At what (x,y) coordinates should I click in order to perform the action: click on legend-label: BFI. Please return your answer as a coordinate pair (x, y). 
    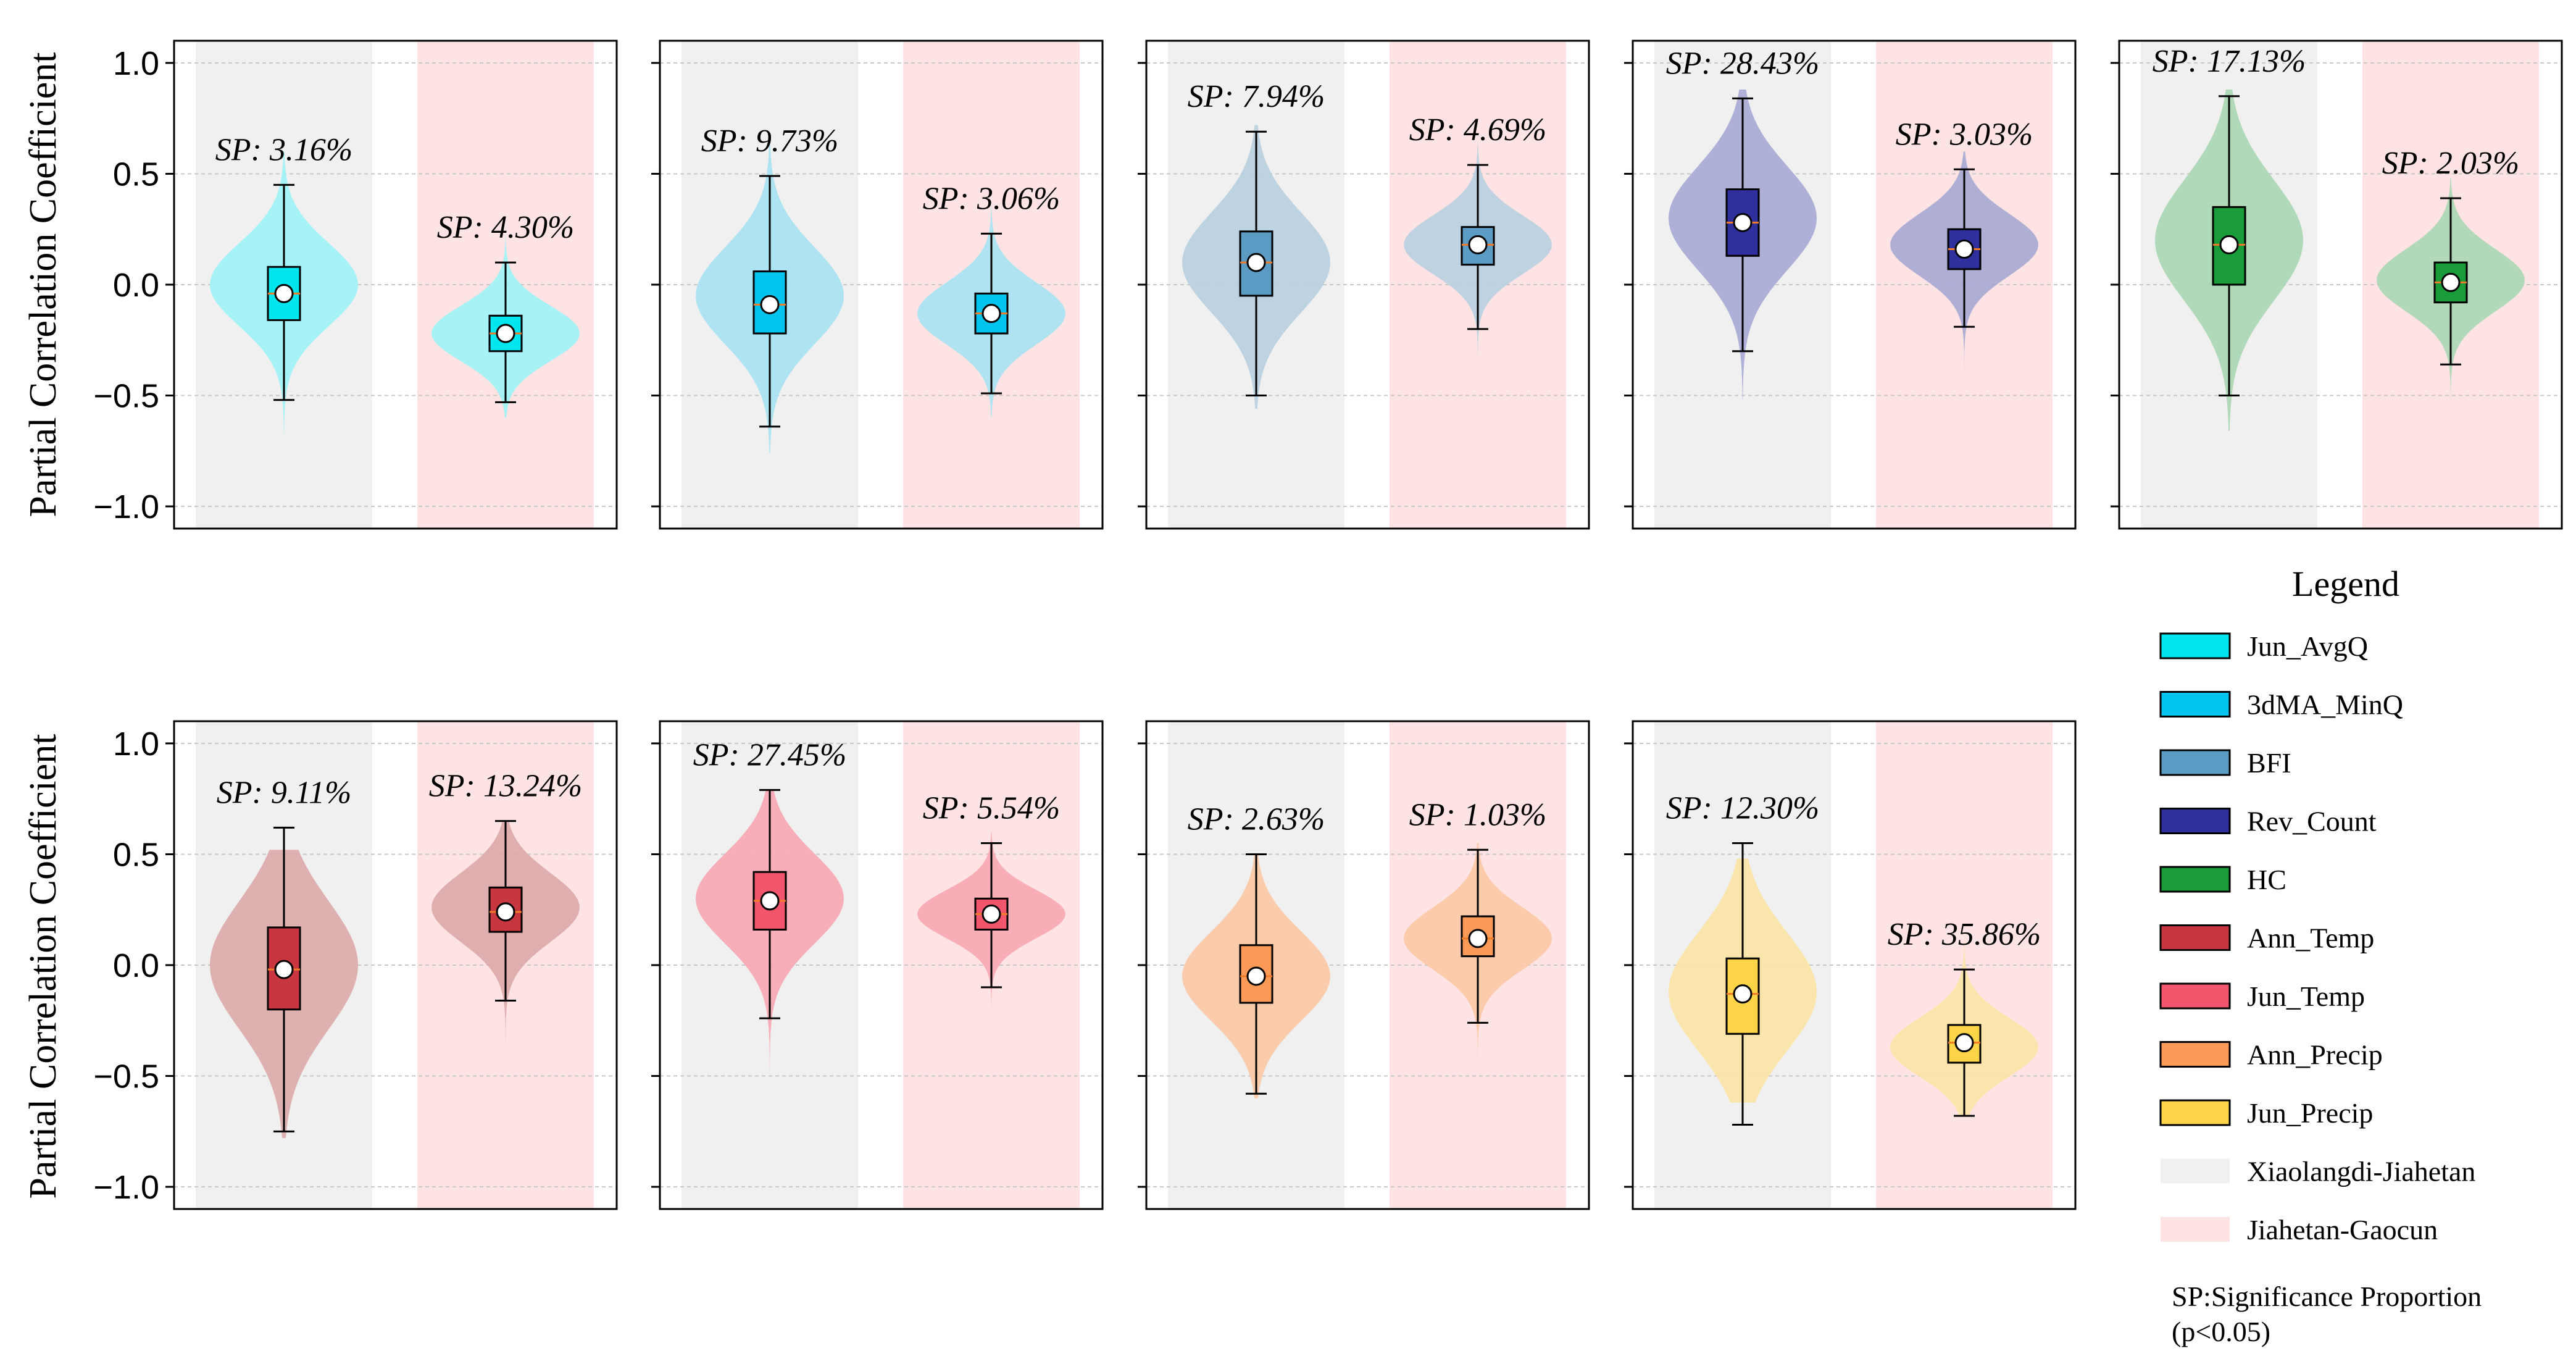
    Looking at the image, I should click on (2269, 763).